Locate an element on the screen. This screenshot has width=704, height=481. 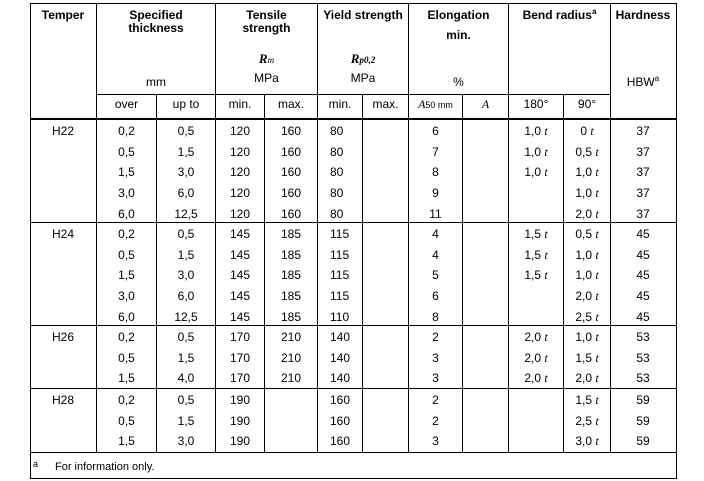
subheader-up-to: up to is located at coordinates (186, 104).